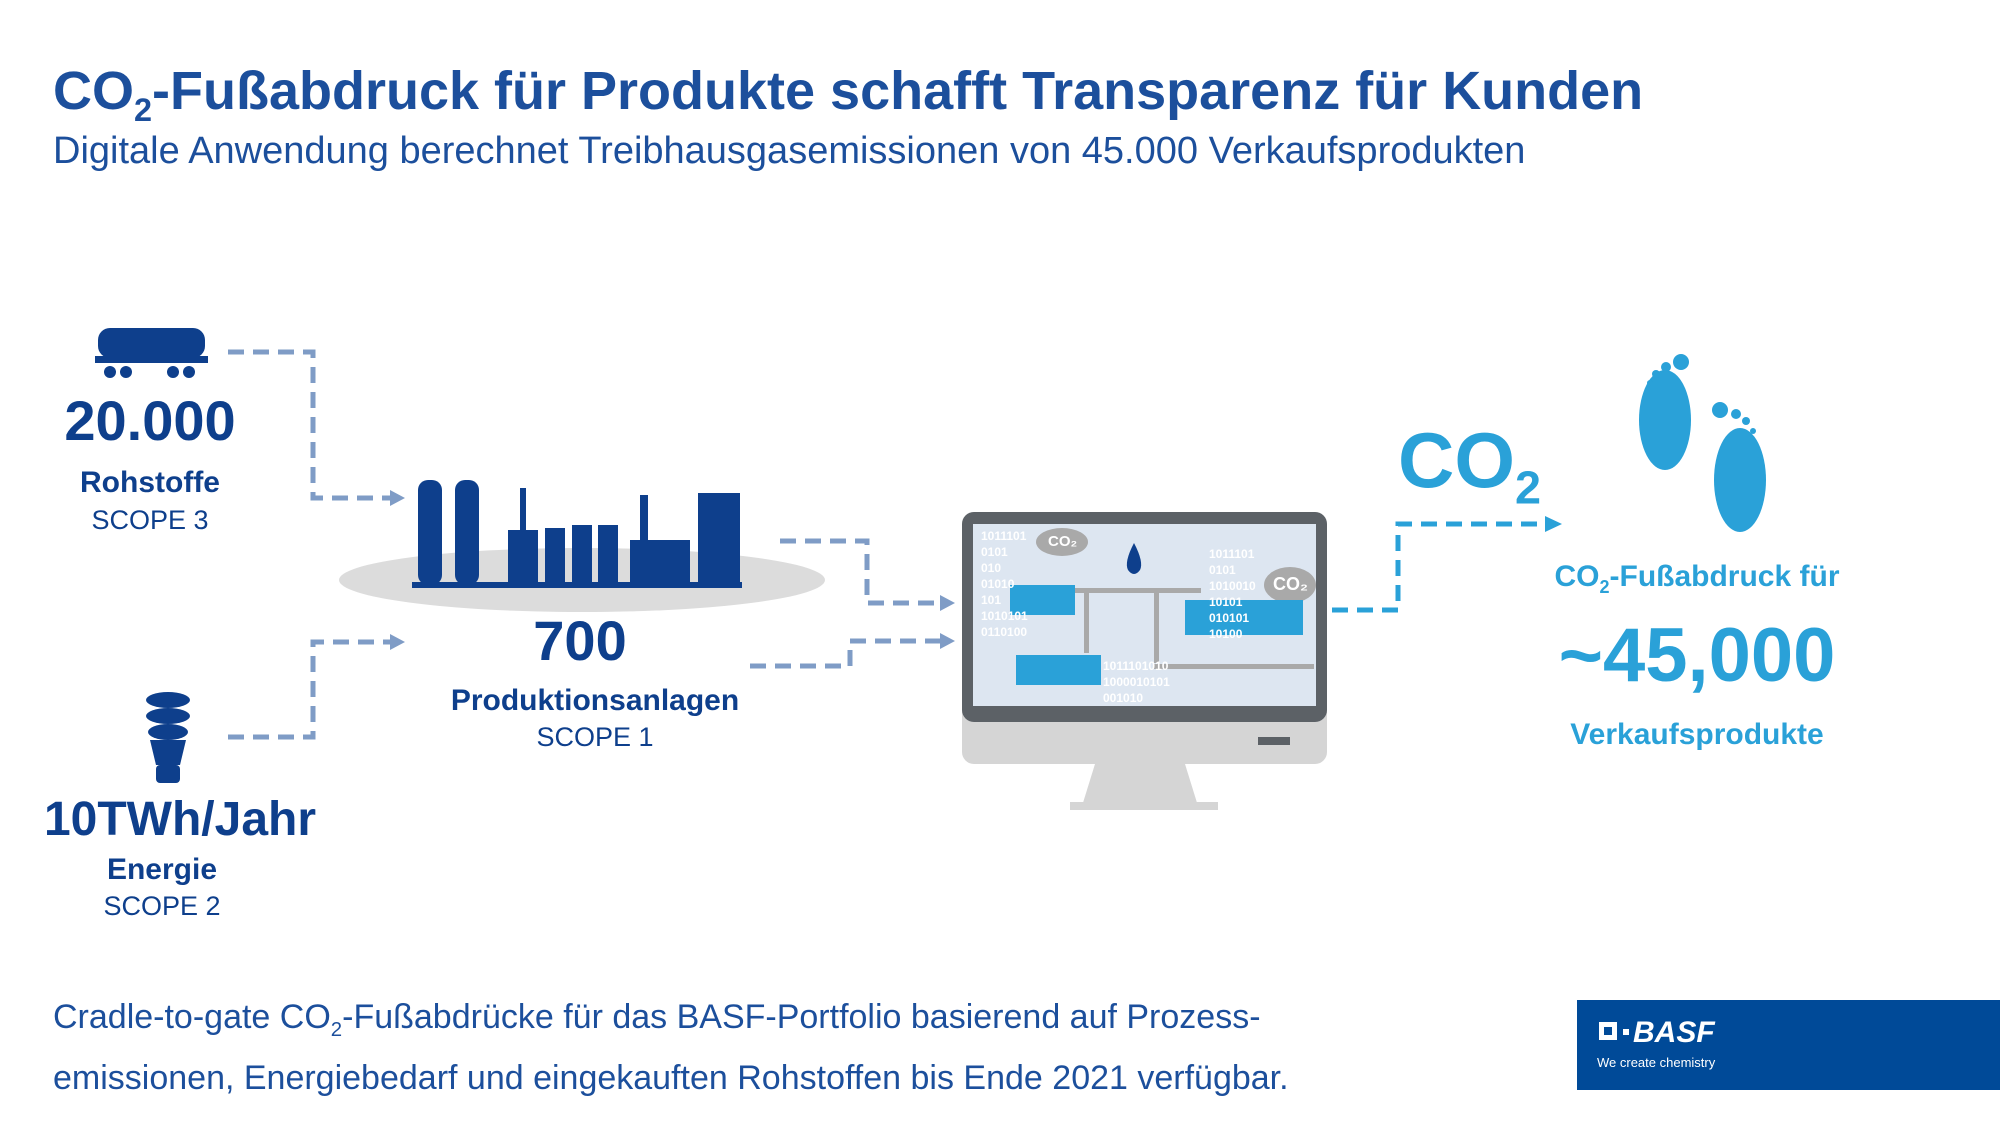  What do you see at coordinates (1470, 465) in the screenshot?
I see `co2-label: CO2` at bounding box center [1470, 465].